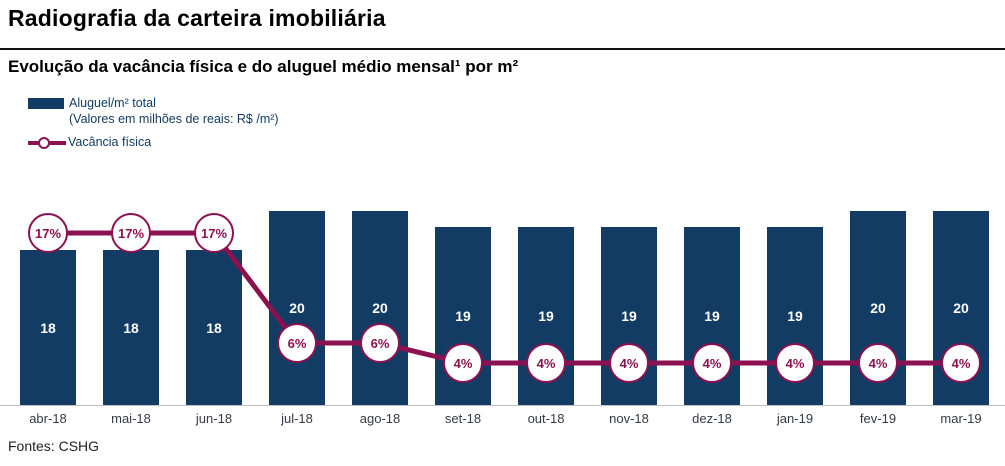  Describe the element at coordinates (214, 418) in the screenshot. I see `x-axis-label-jun-18: jun-18` at that location.